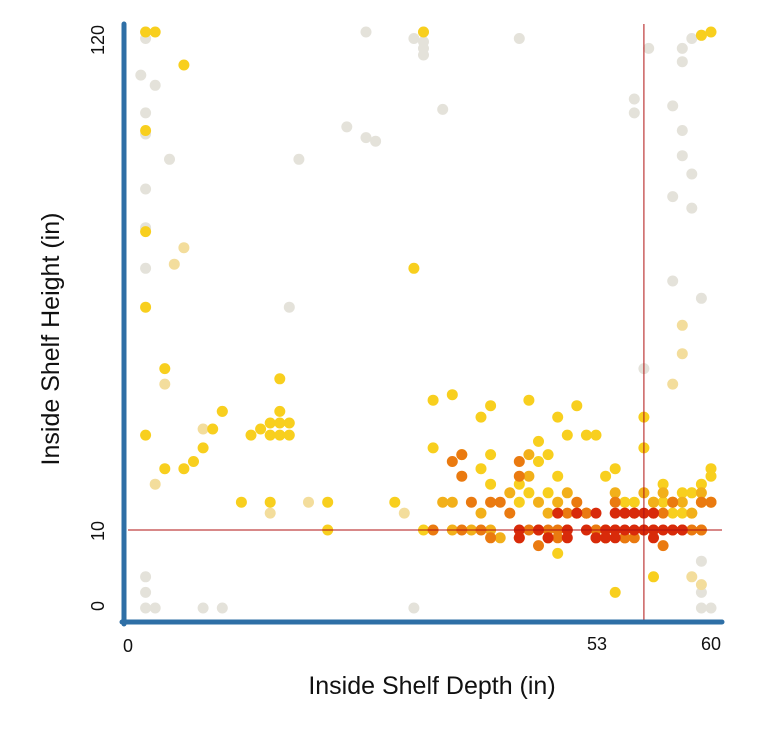 The image size is (761, 735). I want to click on x-axis-title: Inside Shelf Depth (in), so click(431, 686).